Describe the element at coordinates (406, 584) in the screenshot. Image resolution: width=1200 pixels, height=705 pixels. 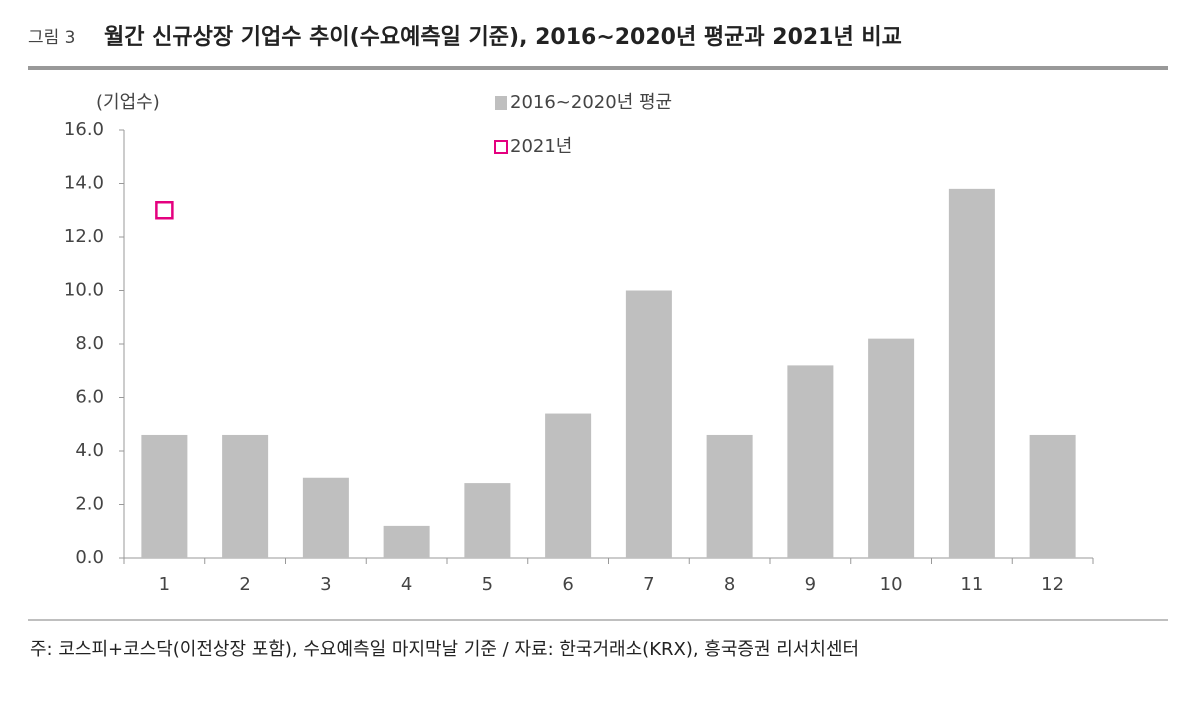
I see `x-tick-label: 4` at that location.